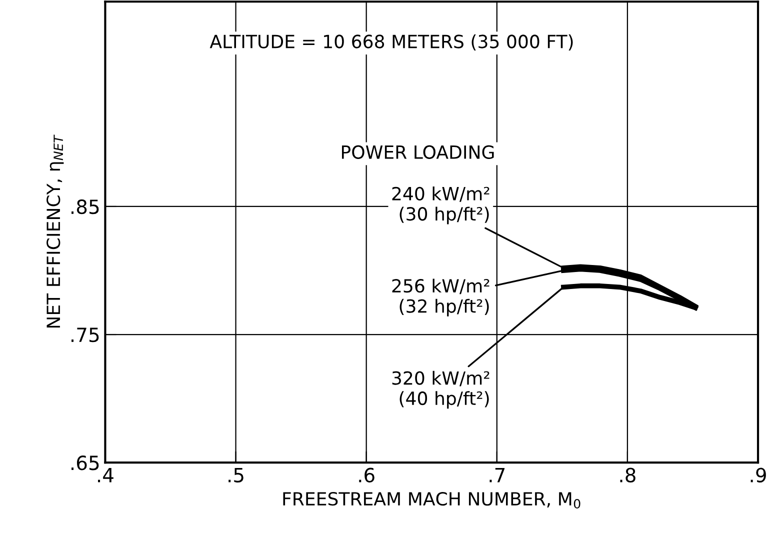 The width and height of the screenshot is (768, 536). I want to click on y-tick-label: .65, so click(85, 463).